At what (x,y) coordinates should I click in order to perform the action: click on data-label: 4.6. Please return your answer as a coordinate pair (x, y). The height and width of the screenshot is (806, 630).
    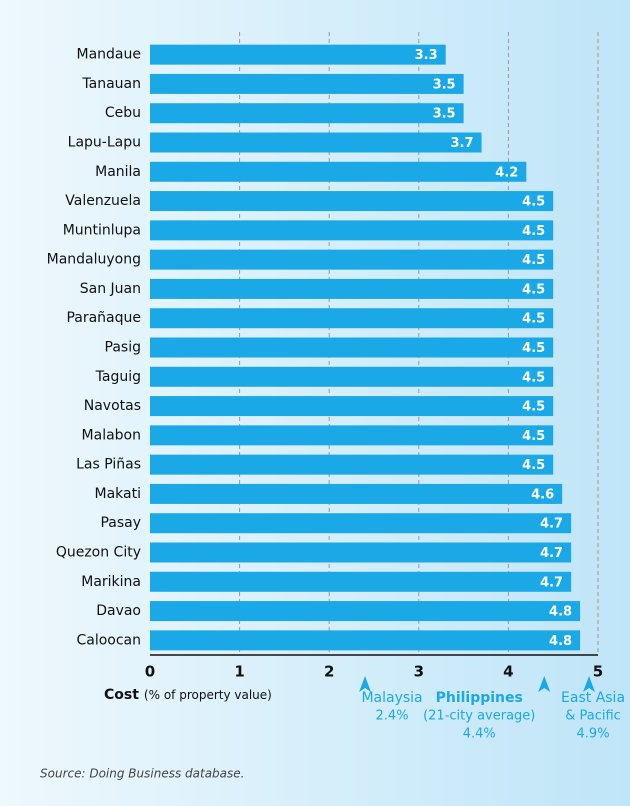
    Looking at the image, I should click on (542, 494).